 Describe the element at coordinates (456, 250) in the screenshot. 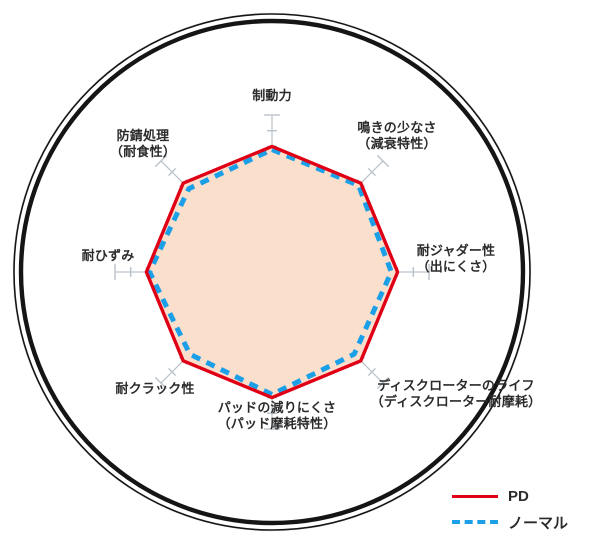

I see `axis-label-judder-line1: 耐ジャダー性` at that location.